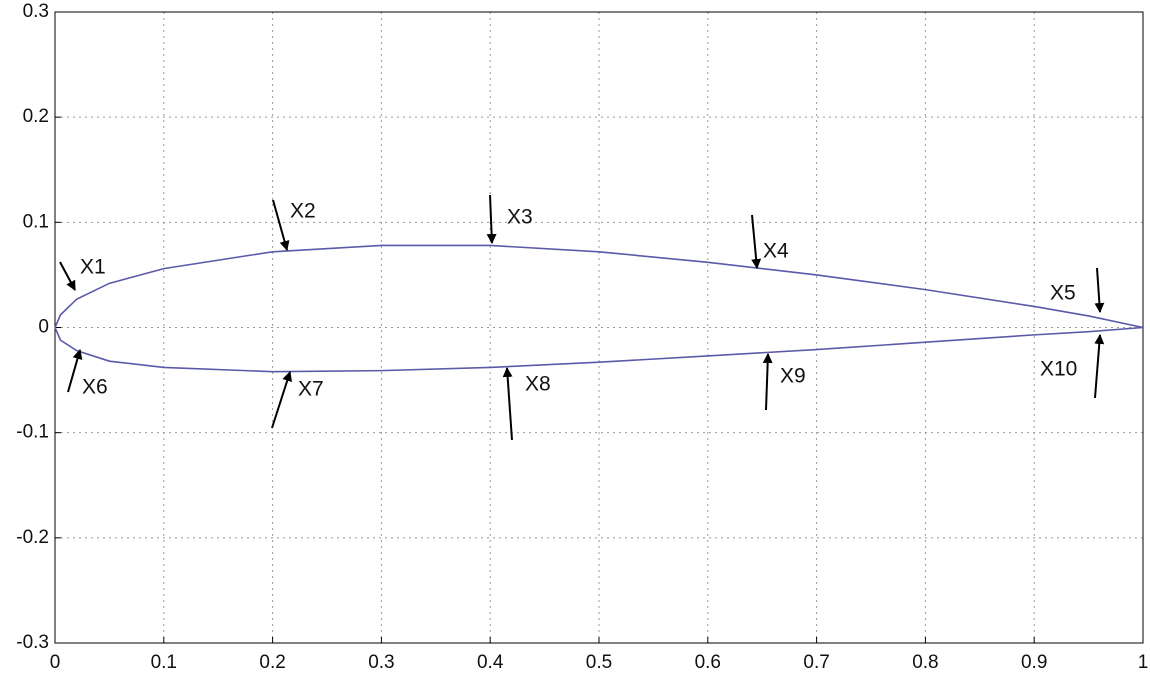 The height and width of the screenshot is (678, 1150). Describe the element at coordinates (93, 267) in the screenshot. I see `annotation-label: X1` at that location.